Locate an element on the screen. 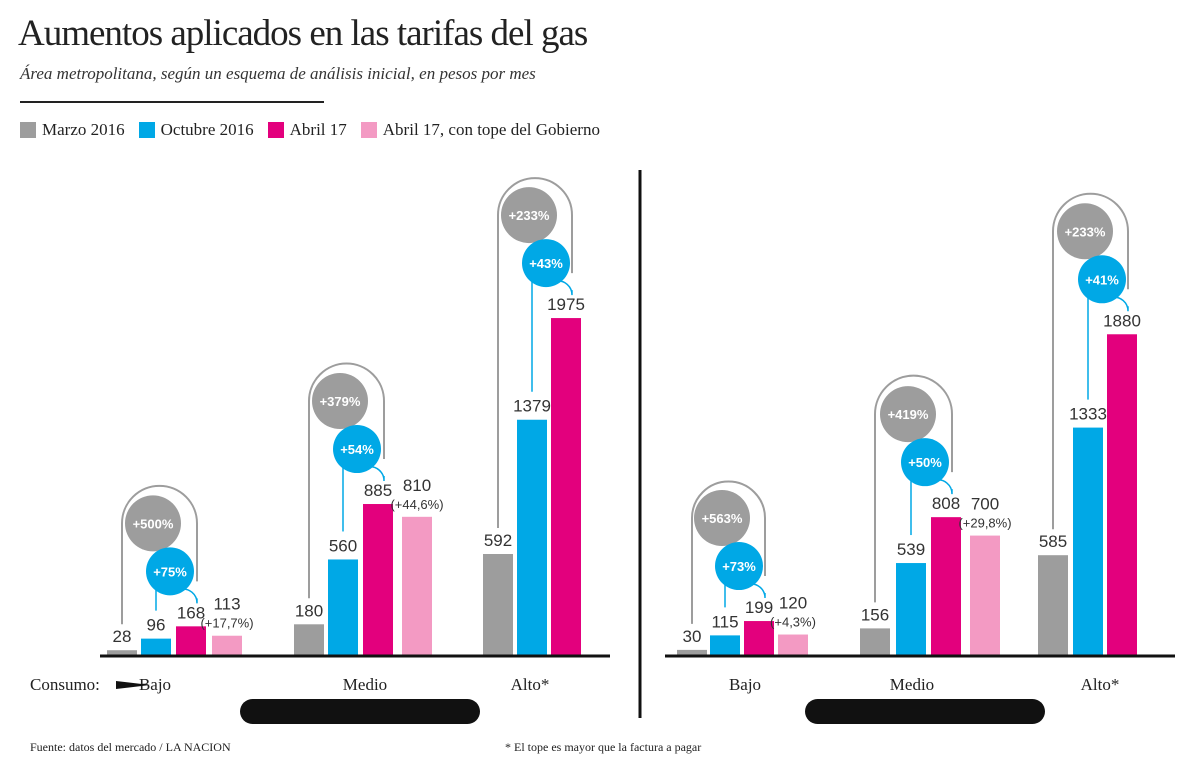 The image size is (1194, 765). bar-value-label: 96 is located at coordinates (156, 625).